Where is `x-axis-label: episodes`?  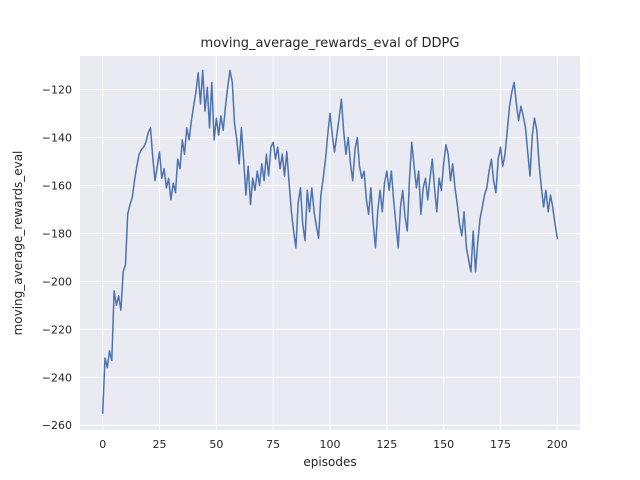
x-axis-label: episodes is located at coordinates (329, 462).